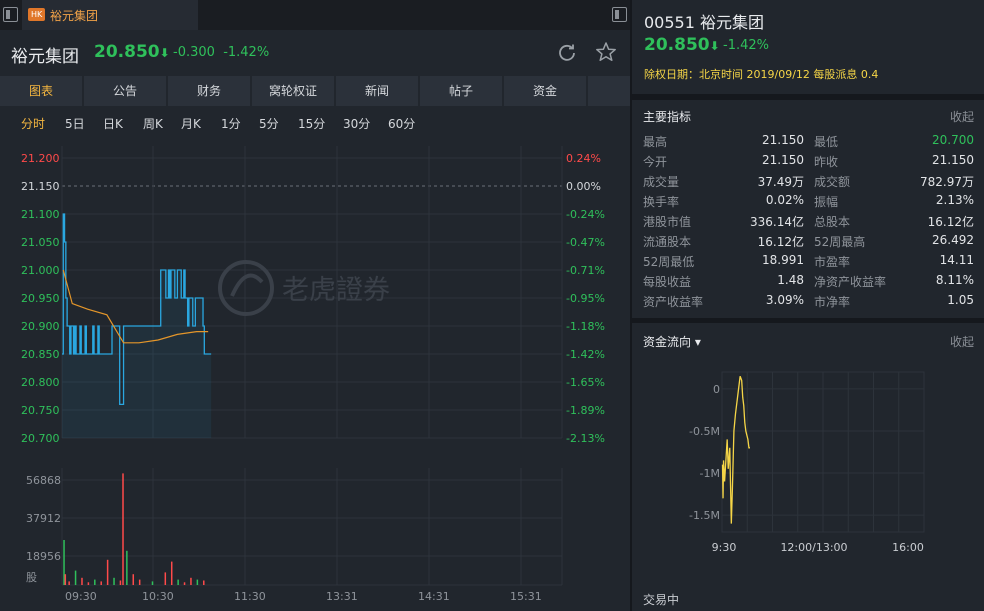 The image size is (984, 611). I want to click on indicator-row: 流通股本 16.12亿 52周最高 26.492, so click(808, 243).